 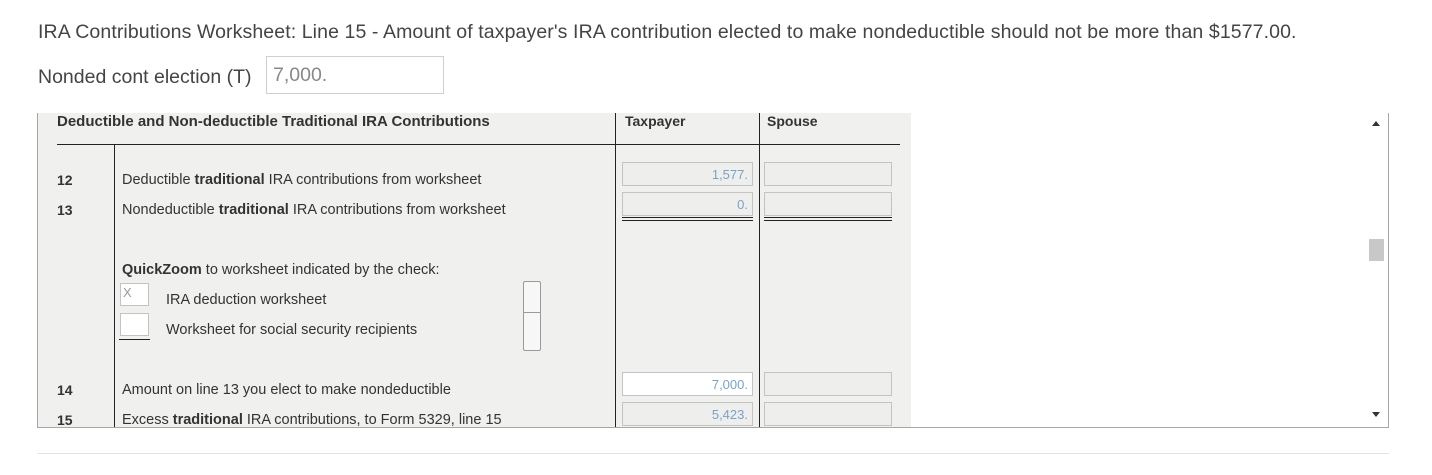 What do you see at coordinates (145, 77) in the screenshot?
I see `nonded-election-label: Nonded cont election (T)` at bounding box center [145, 77].